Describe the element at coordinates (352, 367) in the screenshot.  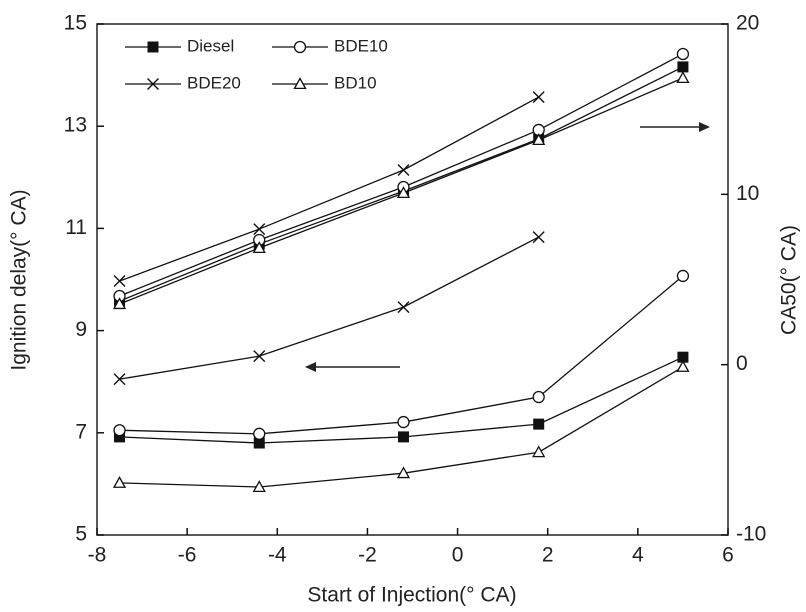
I see `arrow-left` at that location.